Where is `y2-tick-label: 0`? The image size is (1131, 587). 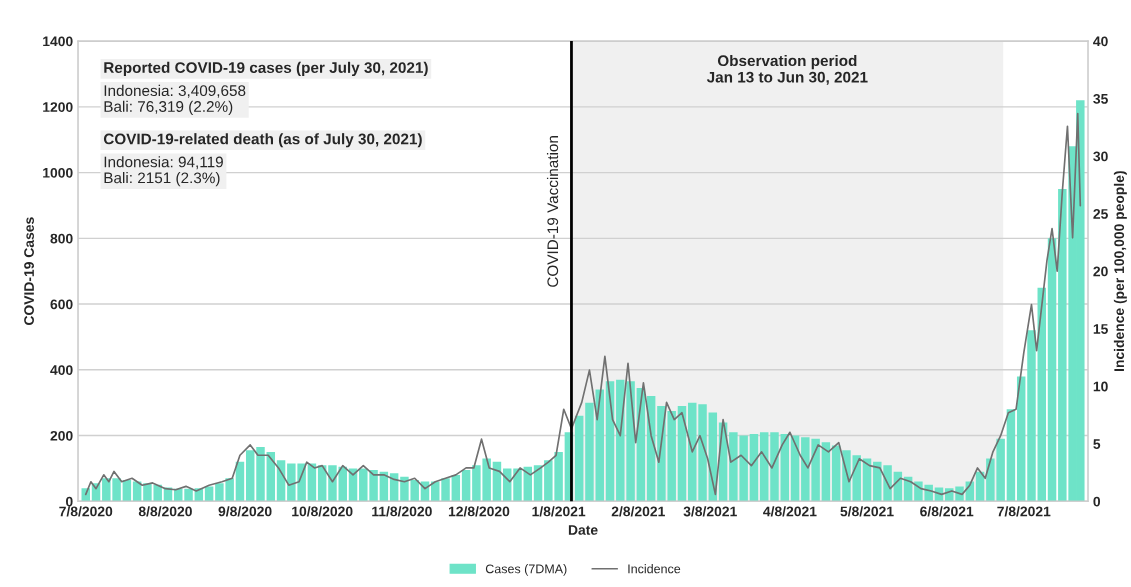 y2-tick-label: 0 is located at coordinates (1097, 501).